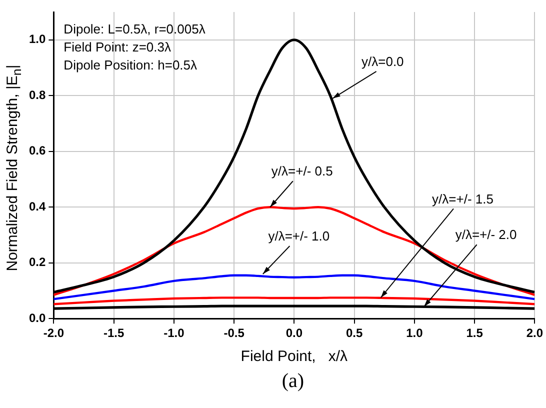 The image size is (546, 408). I want to click on annotation: y/λ=0.0, so click(383, 61).